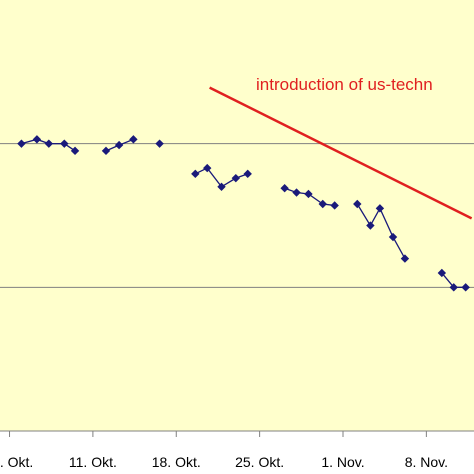 The width and height of the screenshot is (474, 474). I want to click on x-tick-label: 18. Okt., so click(176, 462).